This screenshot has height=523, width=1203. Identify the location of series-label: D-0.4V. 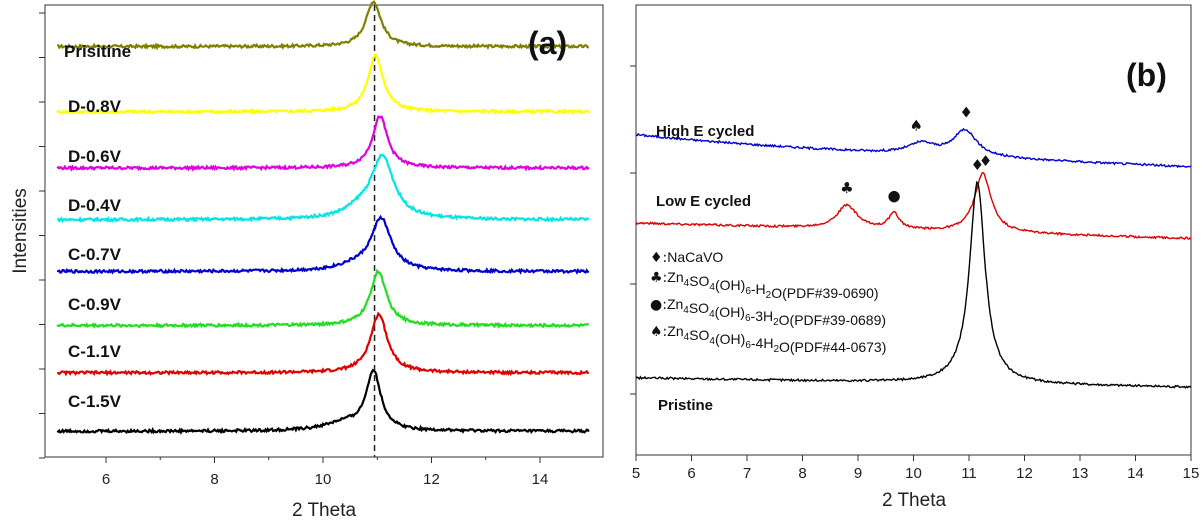
(95, 205).